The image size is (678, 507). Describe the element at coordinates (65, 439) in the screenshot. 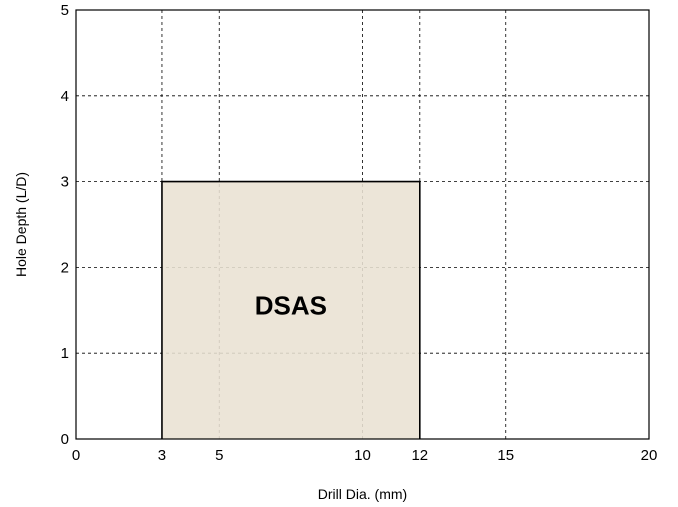

I see `y-tick-label-0: 0` at that location.